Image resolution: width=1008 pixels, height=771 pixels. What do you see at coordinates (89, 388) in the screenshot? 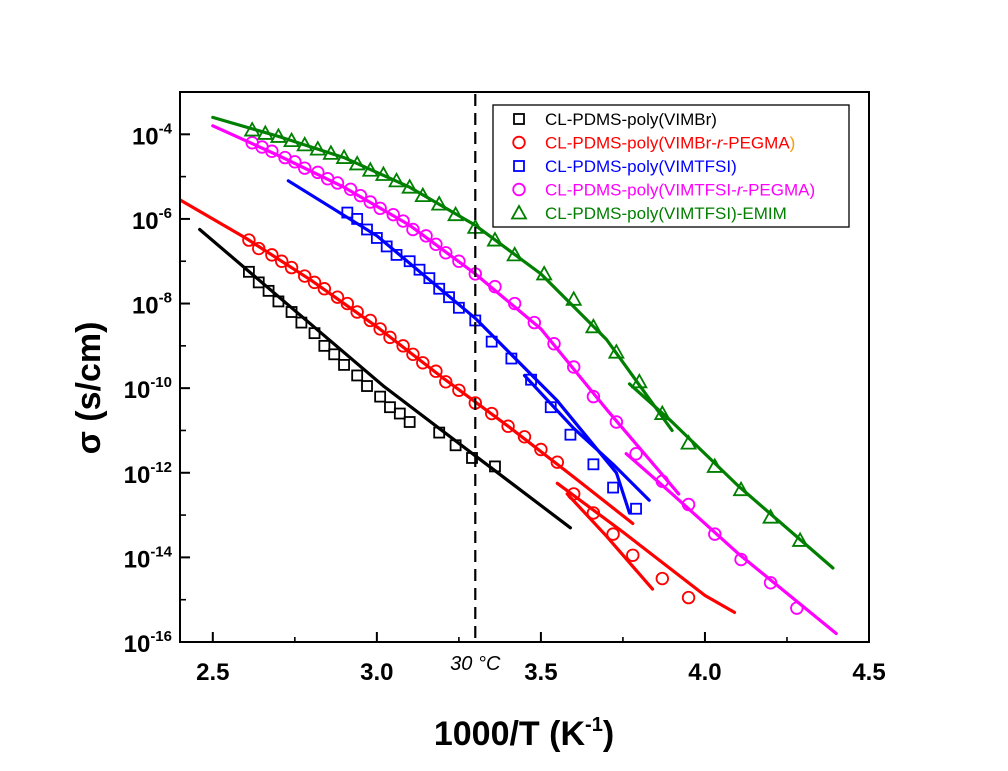
I see `y-axis-label: σ (s/cm)` at bounding box center [89, 388].